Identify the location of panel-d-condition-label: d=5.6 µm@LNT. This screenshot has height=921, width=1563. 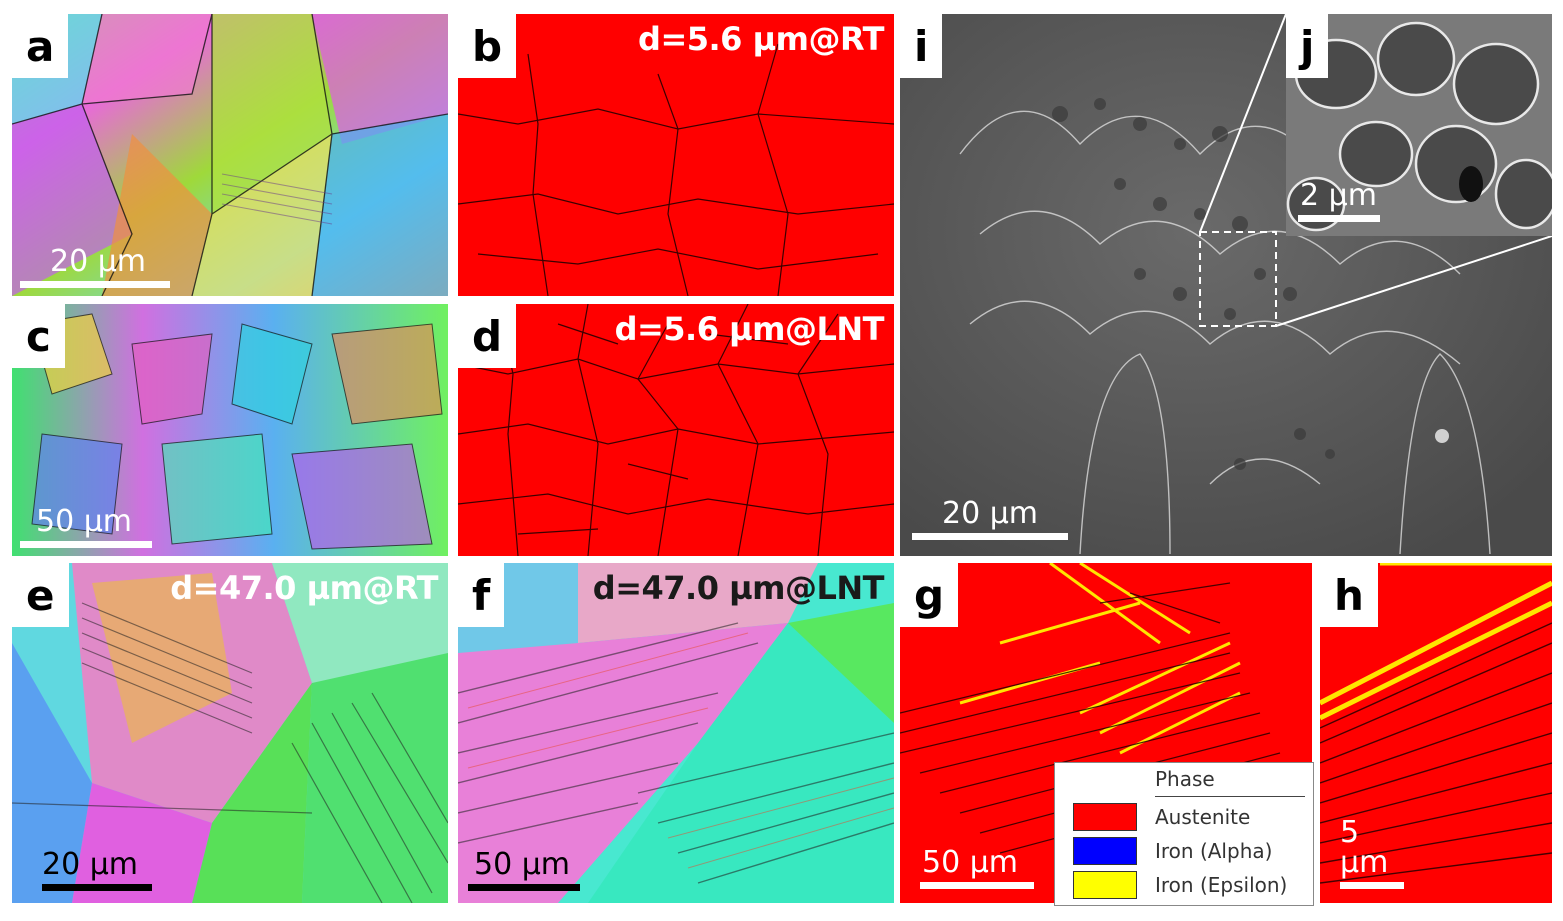
(749, 329).